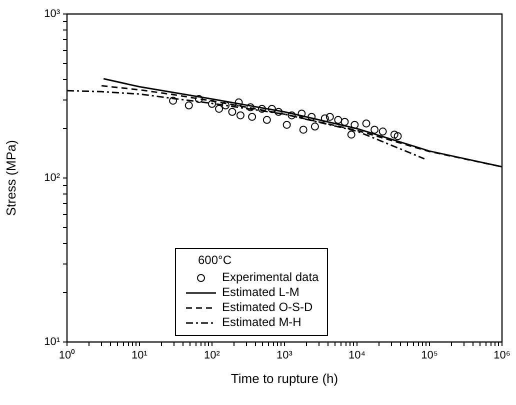 Image resolution: width=516 pixels, height=405 pixels. Describe the element at coordinates (140, 356) in the screenshot. I see `x-tick-label: 10¹` at that location.